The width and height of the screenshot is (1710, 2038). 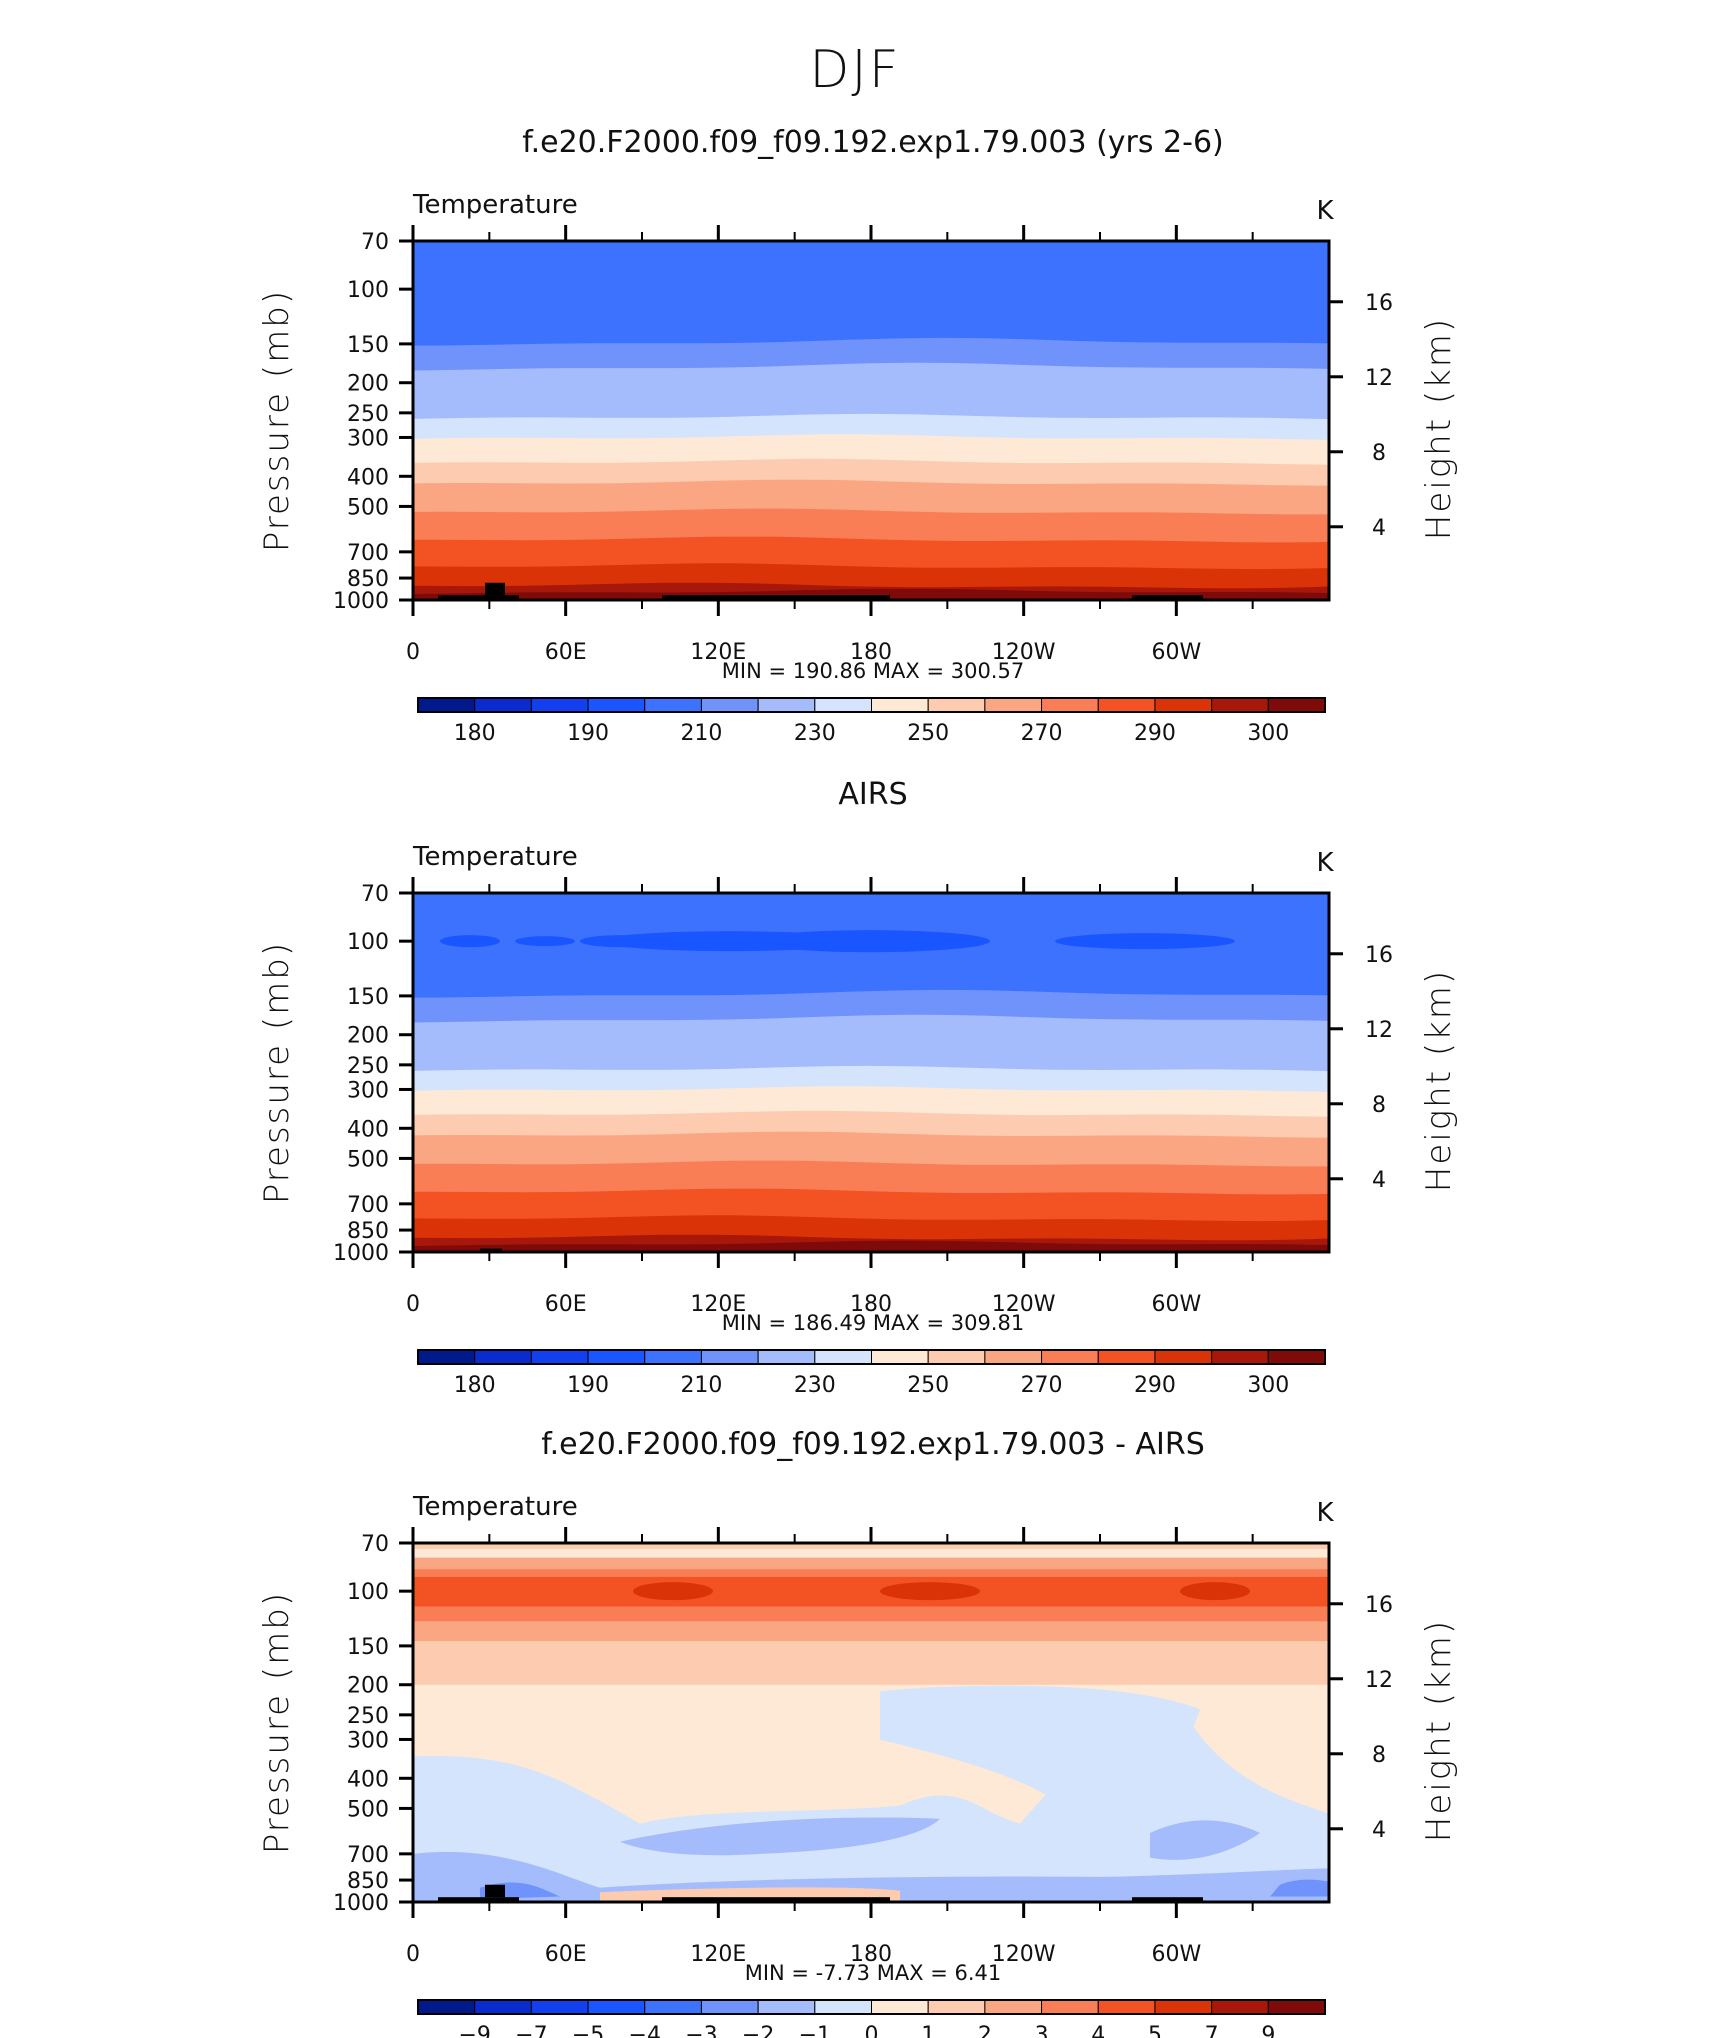 I want to click on y-tick-label: 400, so click(x=368, y=1129).